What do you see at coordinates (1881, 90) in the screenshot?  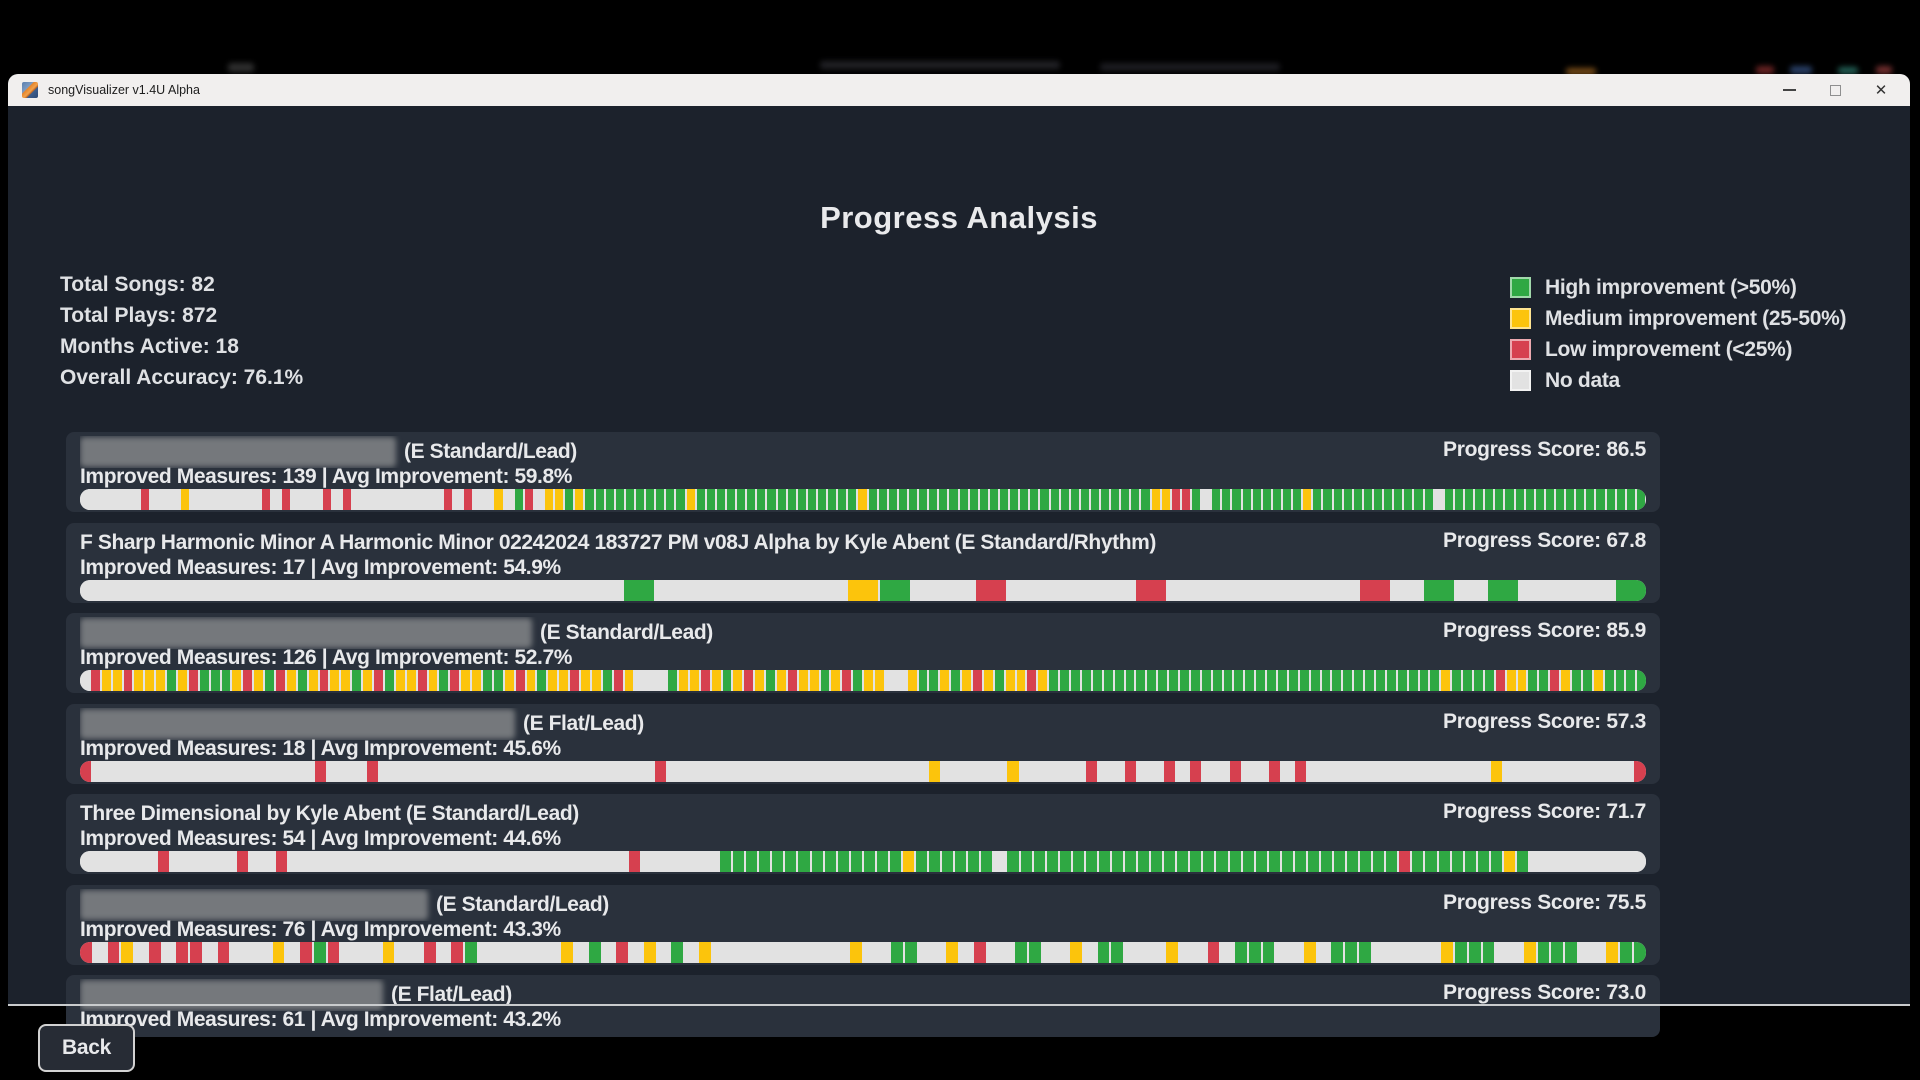 I see `close-button: ✕` at bounding box center [1881, 90].